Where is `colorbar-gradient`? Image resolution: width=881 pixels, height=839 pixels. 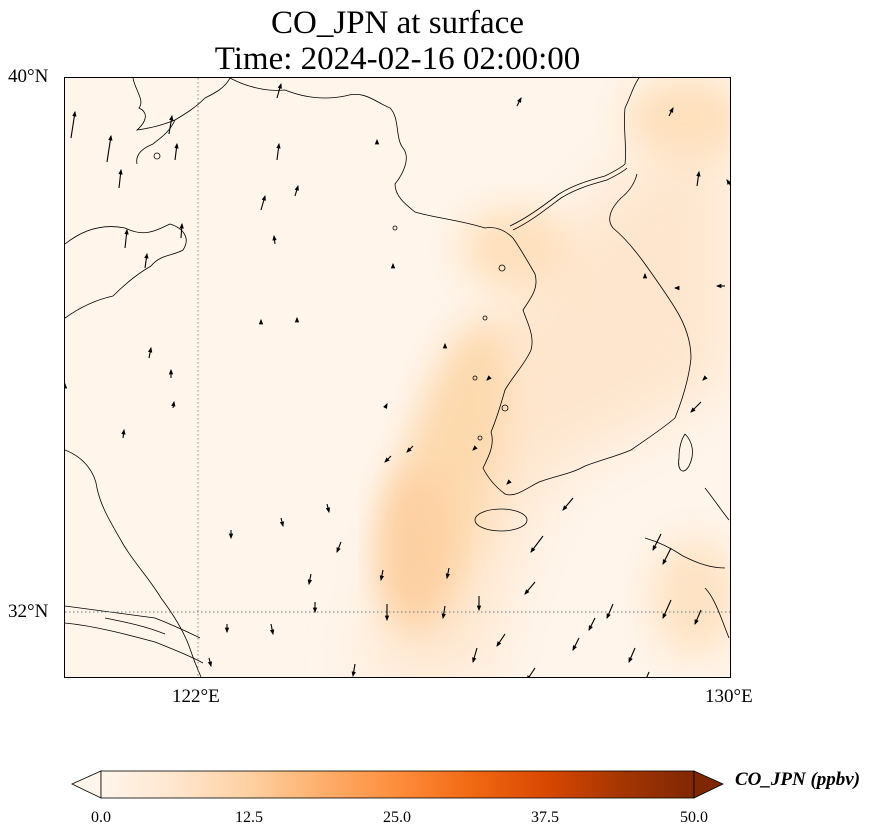 colorbar-gradient is located at coordinates (397, 784).